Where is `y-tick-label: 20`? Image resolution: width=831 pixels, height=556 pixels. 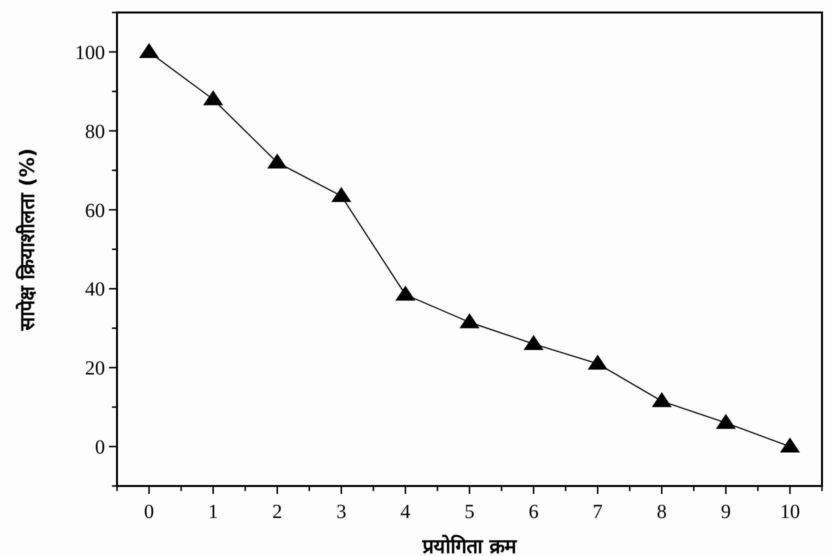 y-tick-label: 20 is located at coordinates (95, 369).